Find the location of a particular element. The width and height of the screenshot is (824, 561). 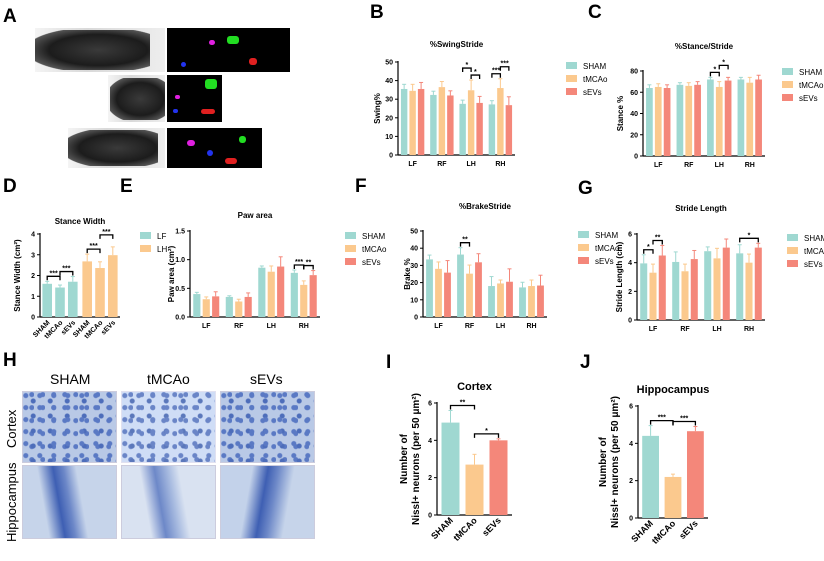

bar-g-rf-tmcao is located at coordinates (685, 295).